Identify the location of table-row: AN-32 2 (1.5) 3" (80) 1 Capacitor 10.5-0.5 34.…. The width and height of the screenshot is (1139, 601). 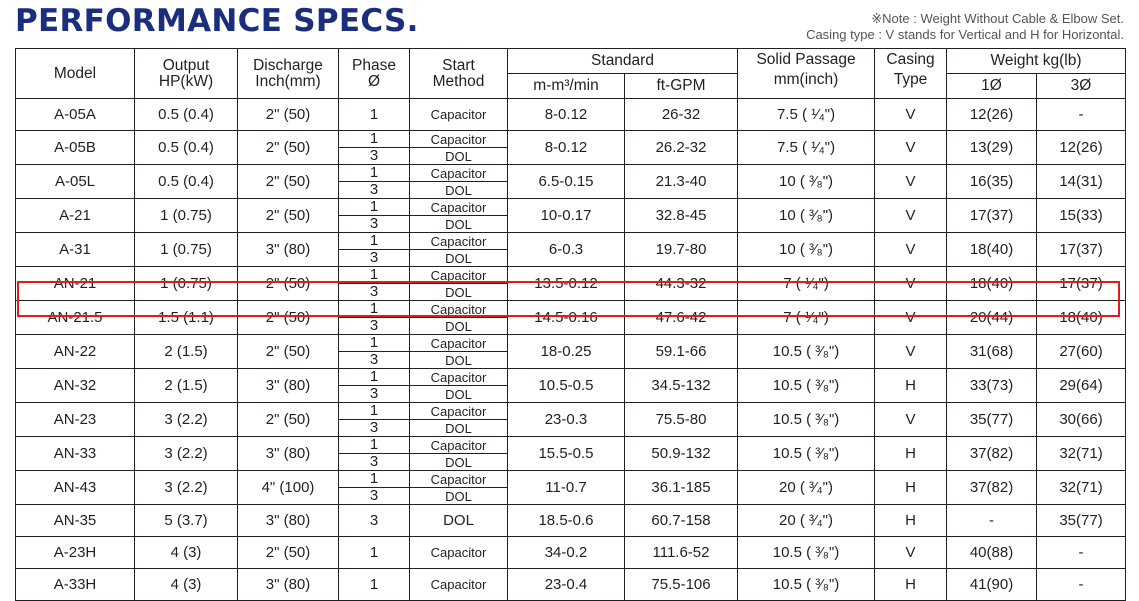
(571, 385).